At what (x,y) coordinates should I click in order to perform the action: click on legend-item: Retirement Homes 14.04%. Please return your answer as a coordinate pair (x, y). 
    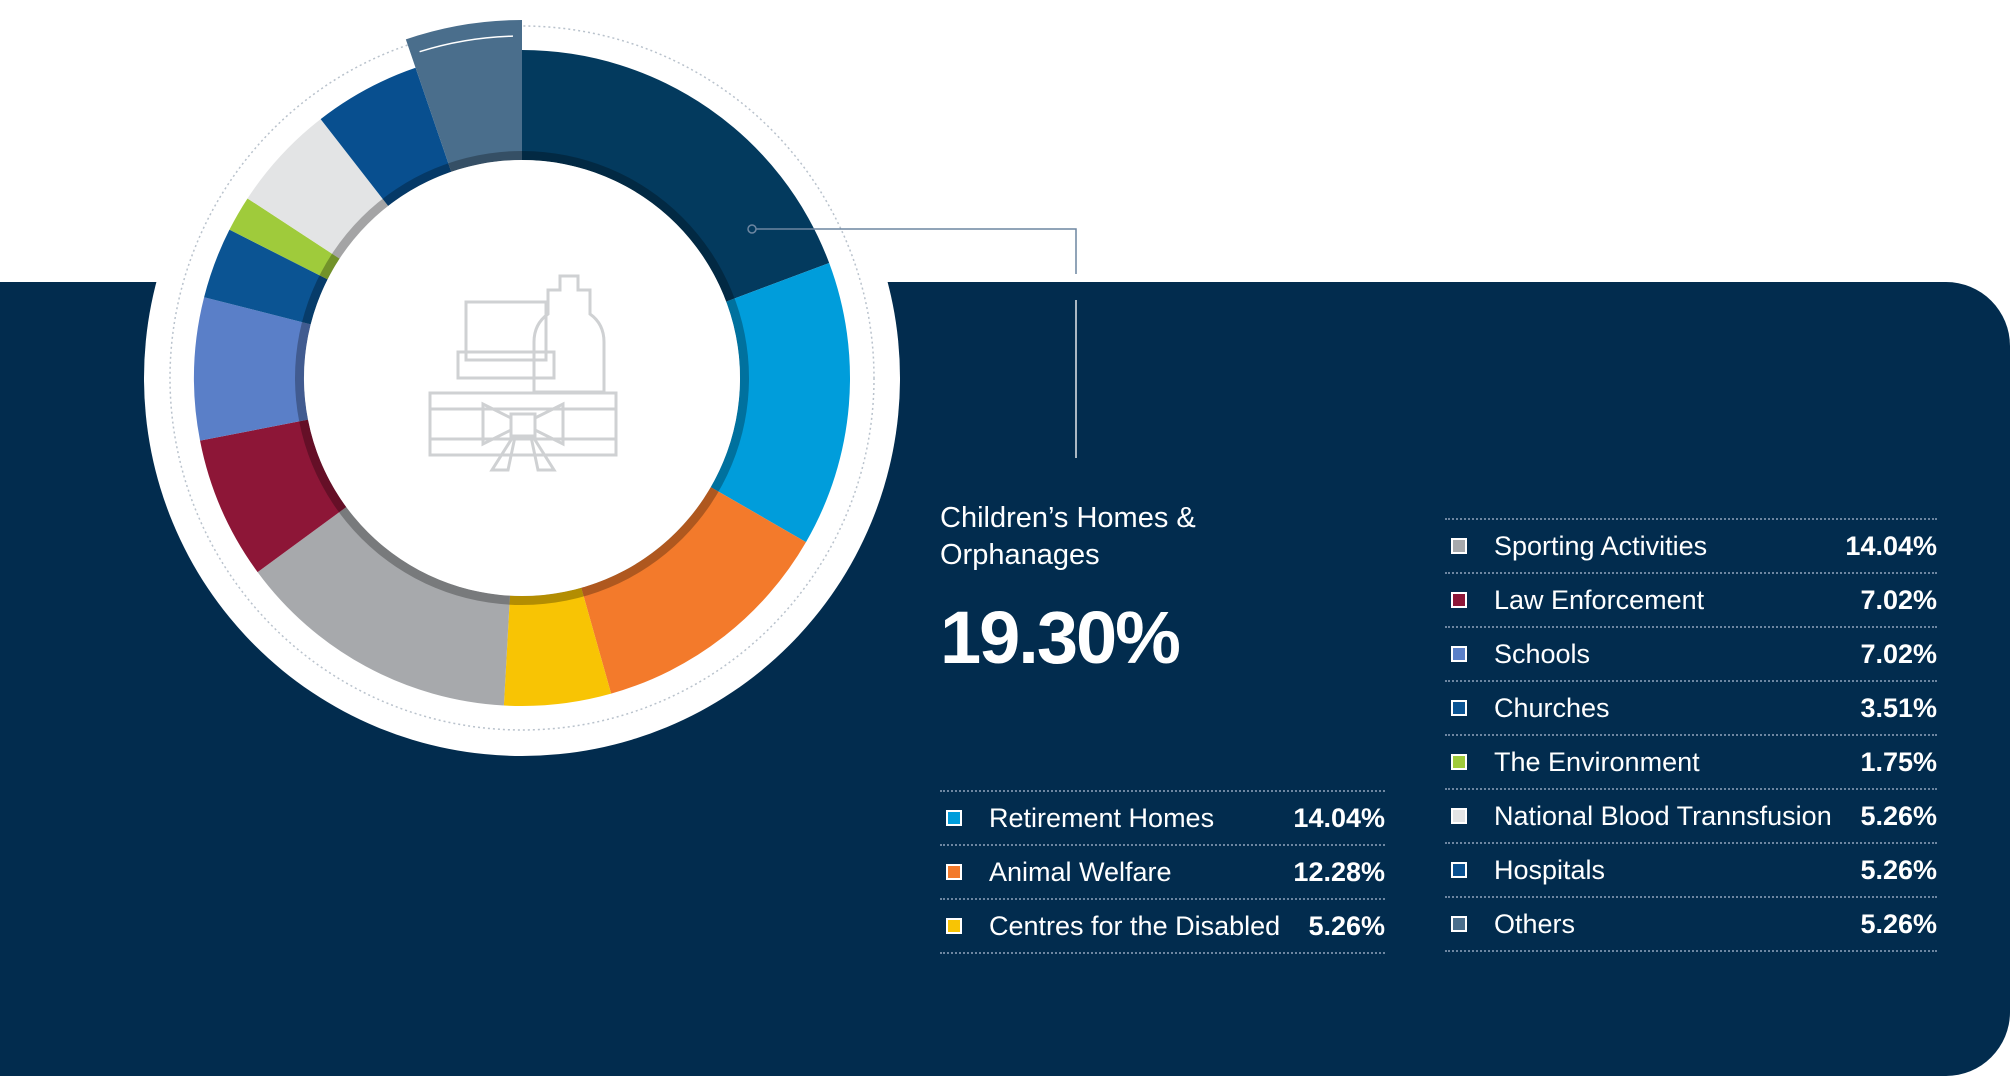
    Looking at the image, I should click on (1162, 819).